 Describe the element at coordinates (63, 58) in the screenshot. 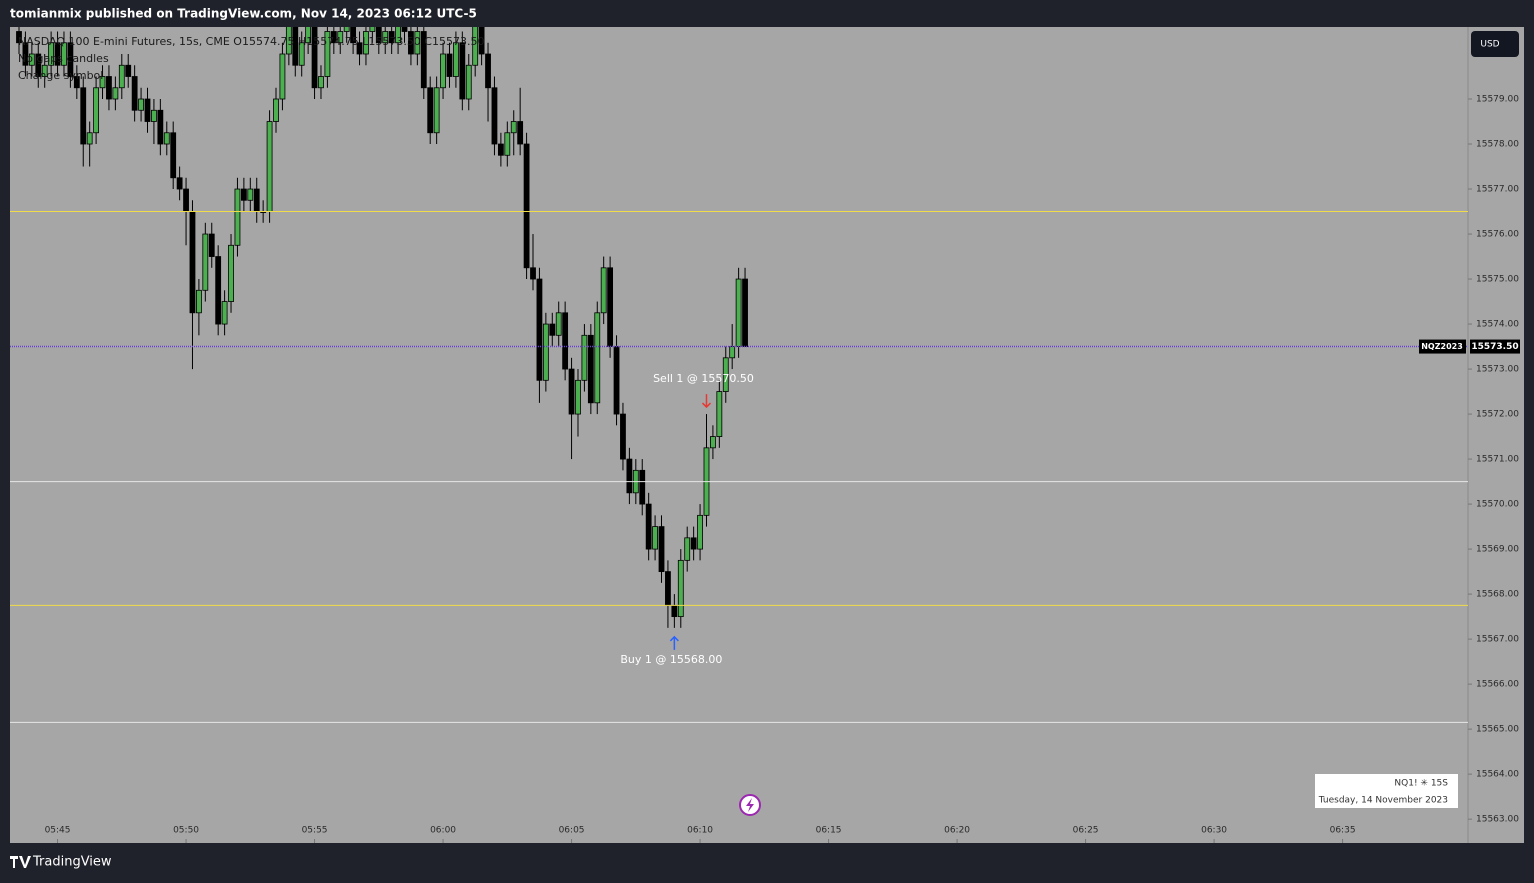

I see `legend-line: No gaps candles` at that location.